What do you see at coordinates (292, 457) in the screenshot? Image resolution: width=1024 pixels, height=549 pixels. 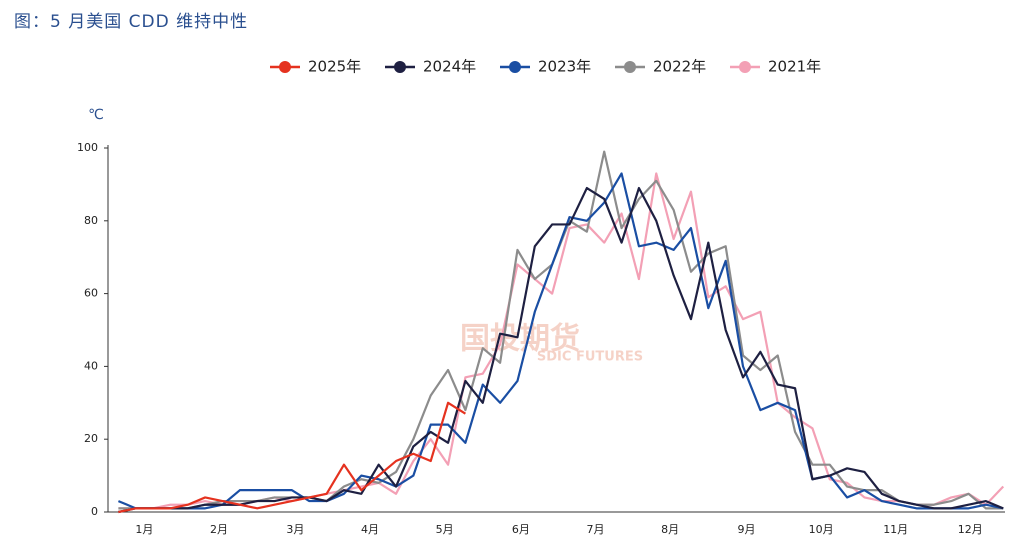 I see `series-line` at bounding box center [292, 457].